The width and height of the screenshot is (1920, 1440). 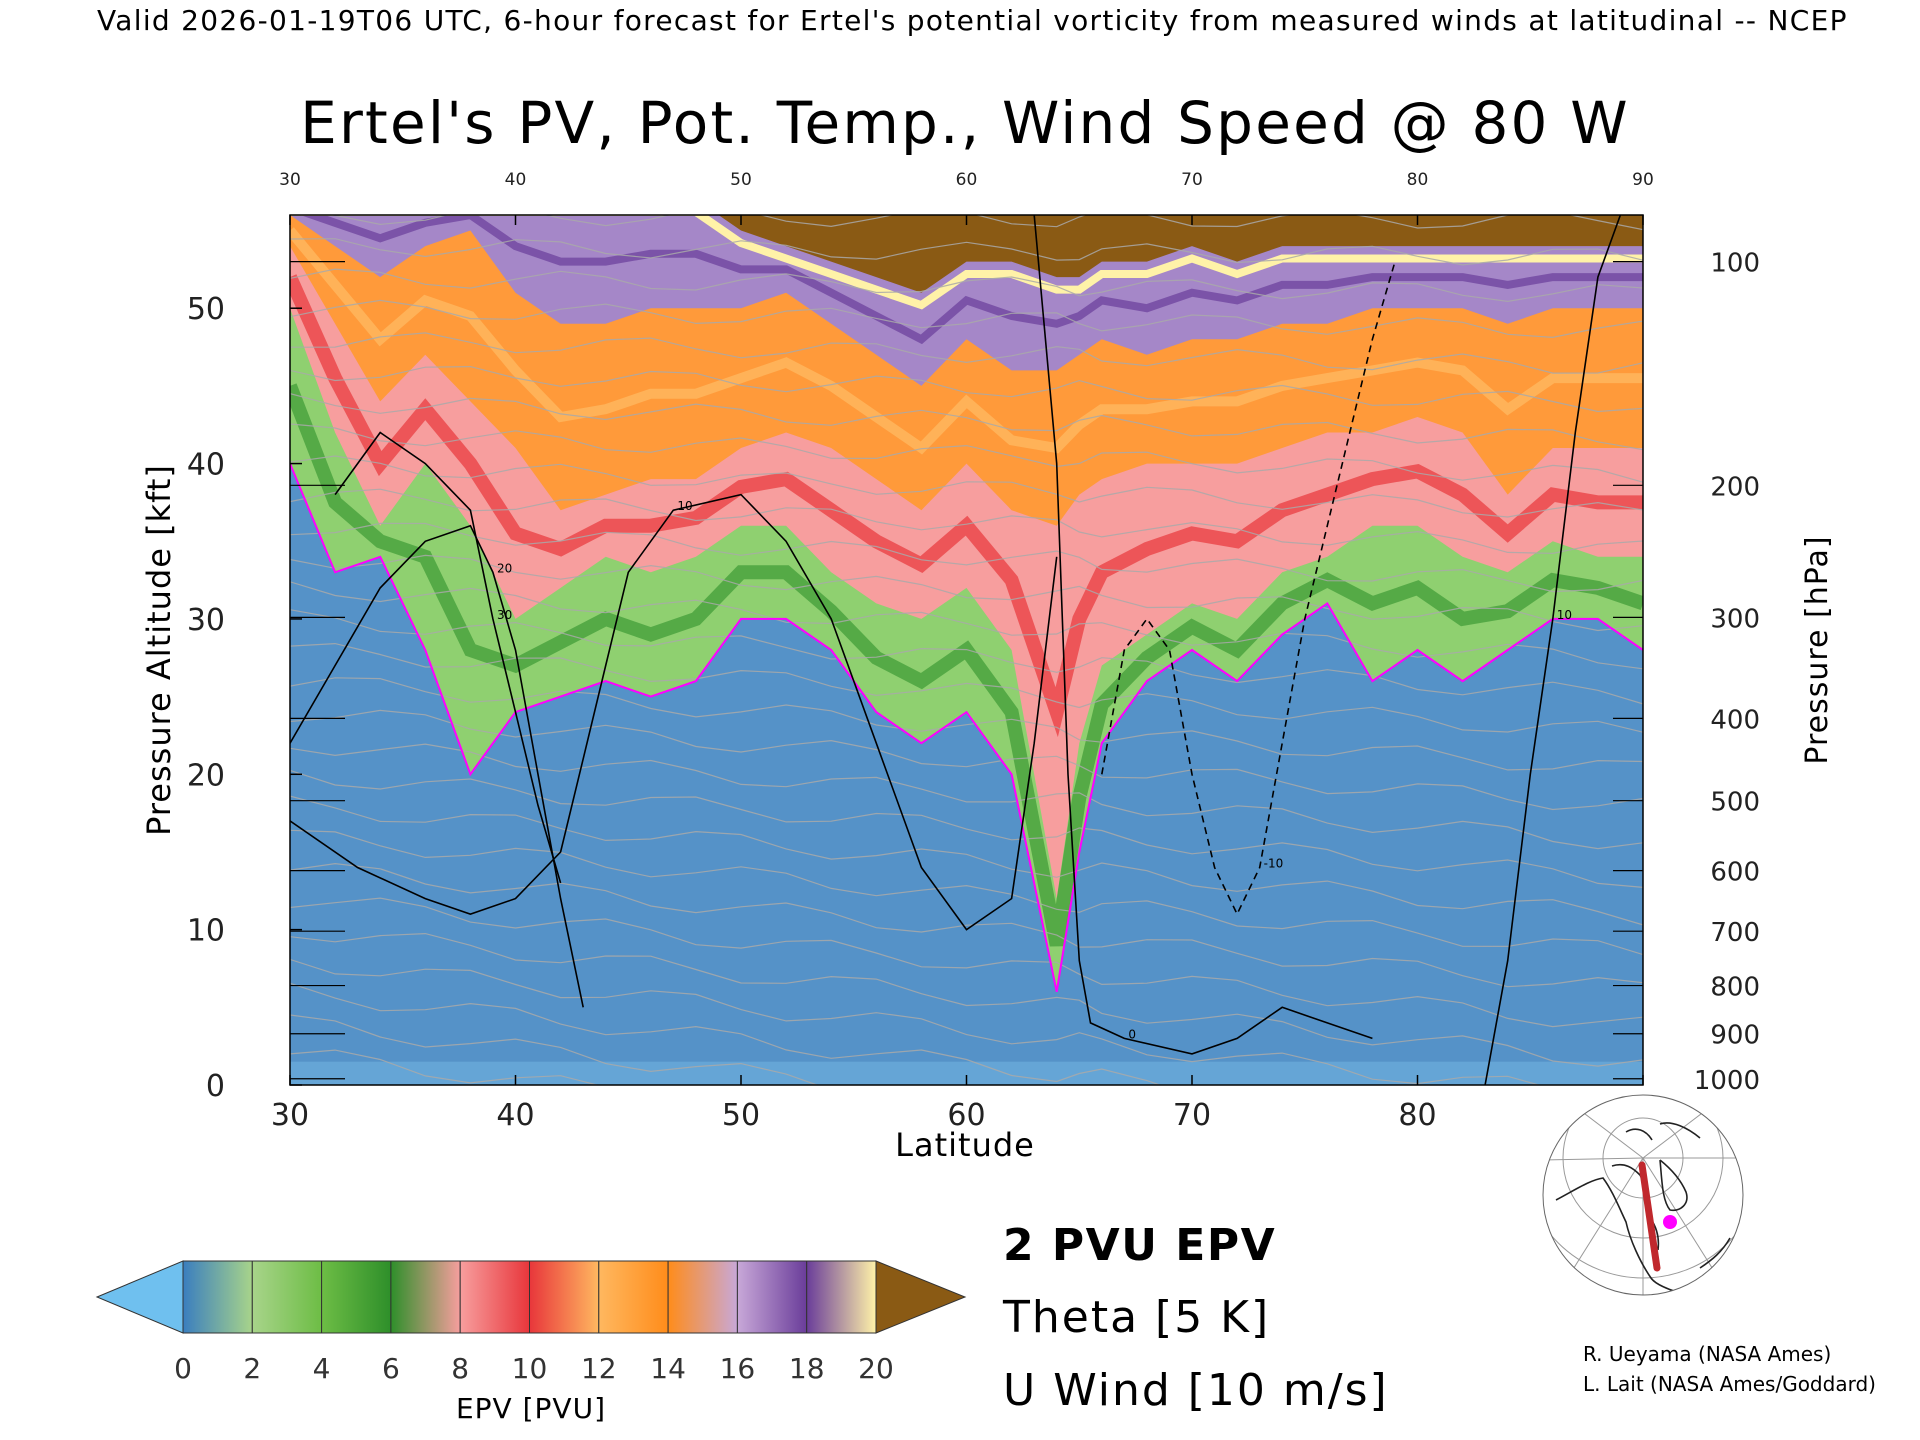 What do you see at coordinates (1139, 1245) in the screenshot?
I see `legend-pv-contour: 2 PVU EPV` at bounding box center [1139, 1245].